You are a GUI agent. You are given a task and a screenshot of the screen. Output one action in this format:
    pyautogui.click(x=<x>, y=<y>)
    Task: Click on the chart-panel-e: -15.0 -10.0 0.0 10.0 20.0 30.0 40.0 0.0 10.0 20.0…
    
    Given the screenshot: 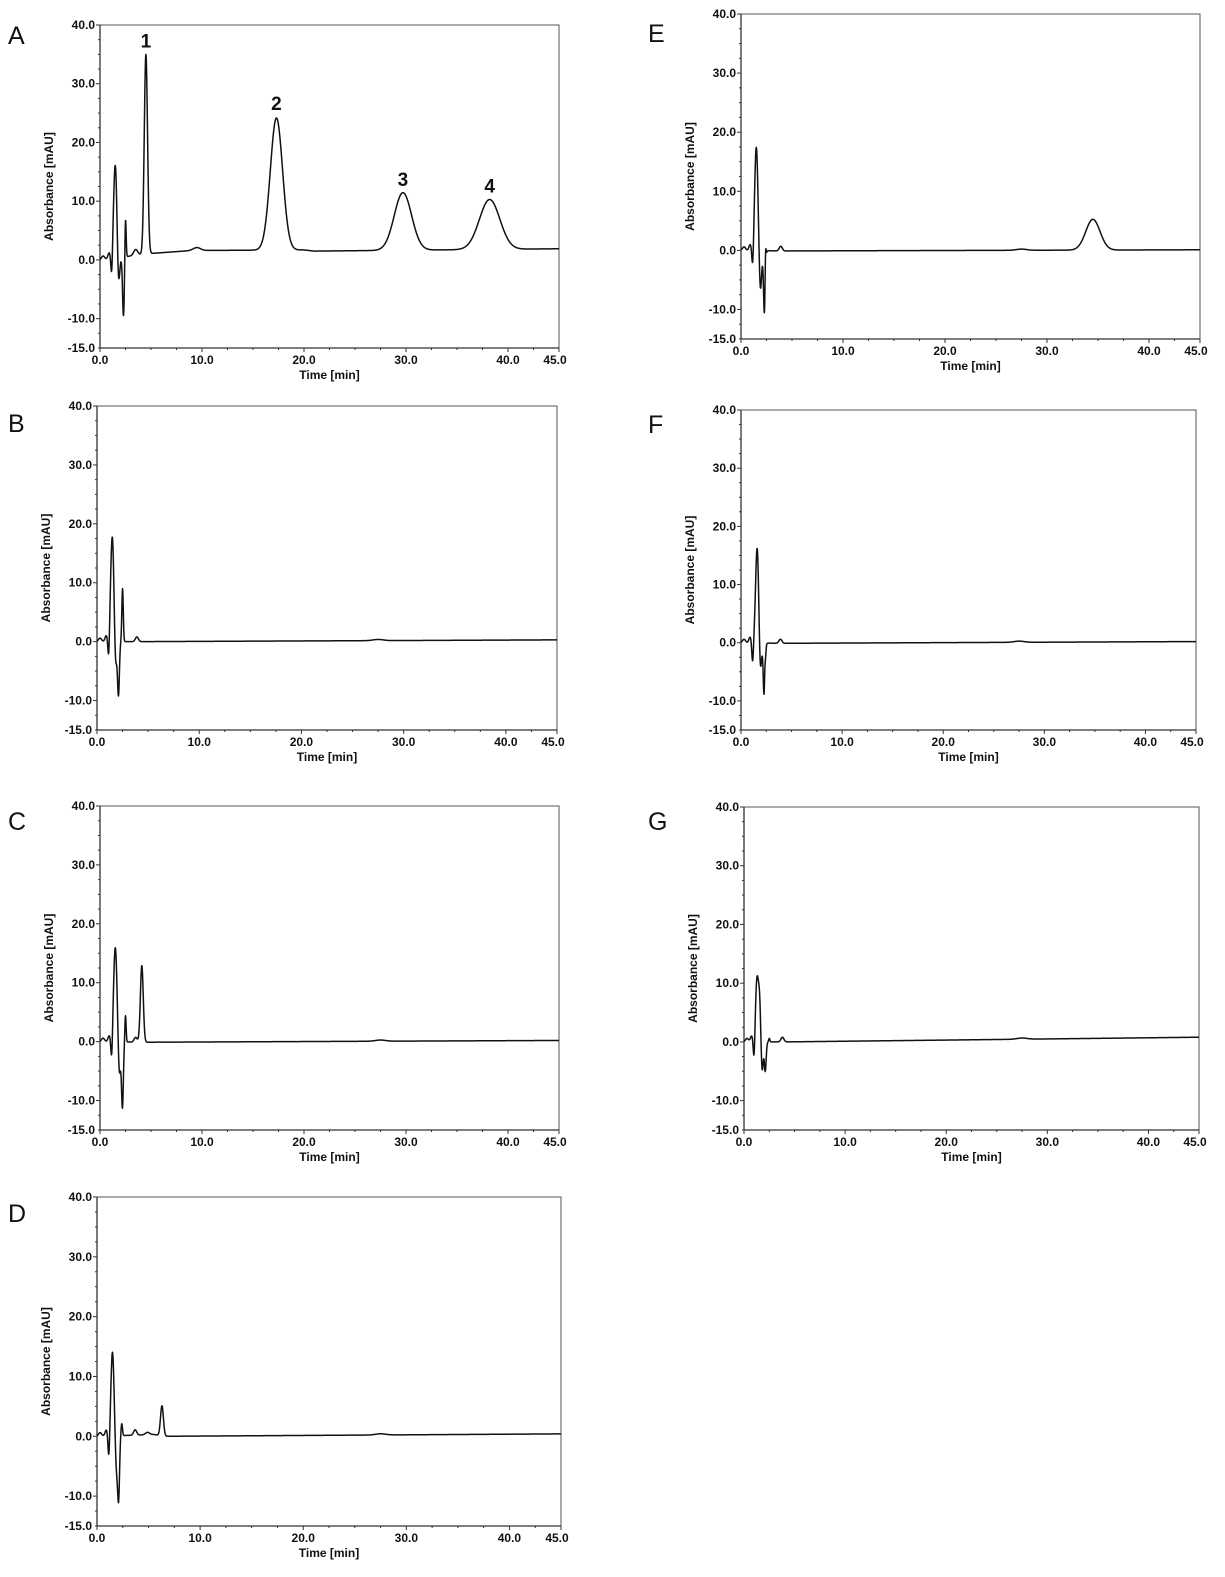 What is the action you would take?
    pyautogui.click(x=928, y=190)
    